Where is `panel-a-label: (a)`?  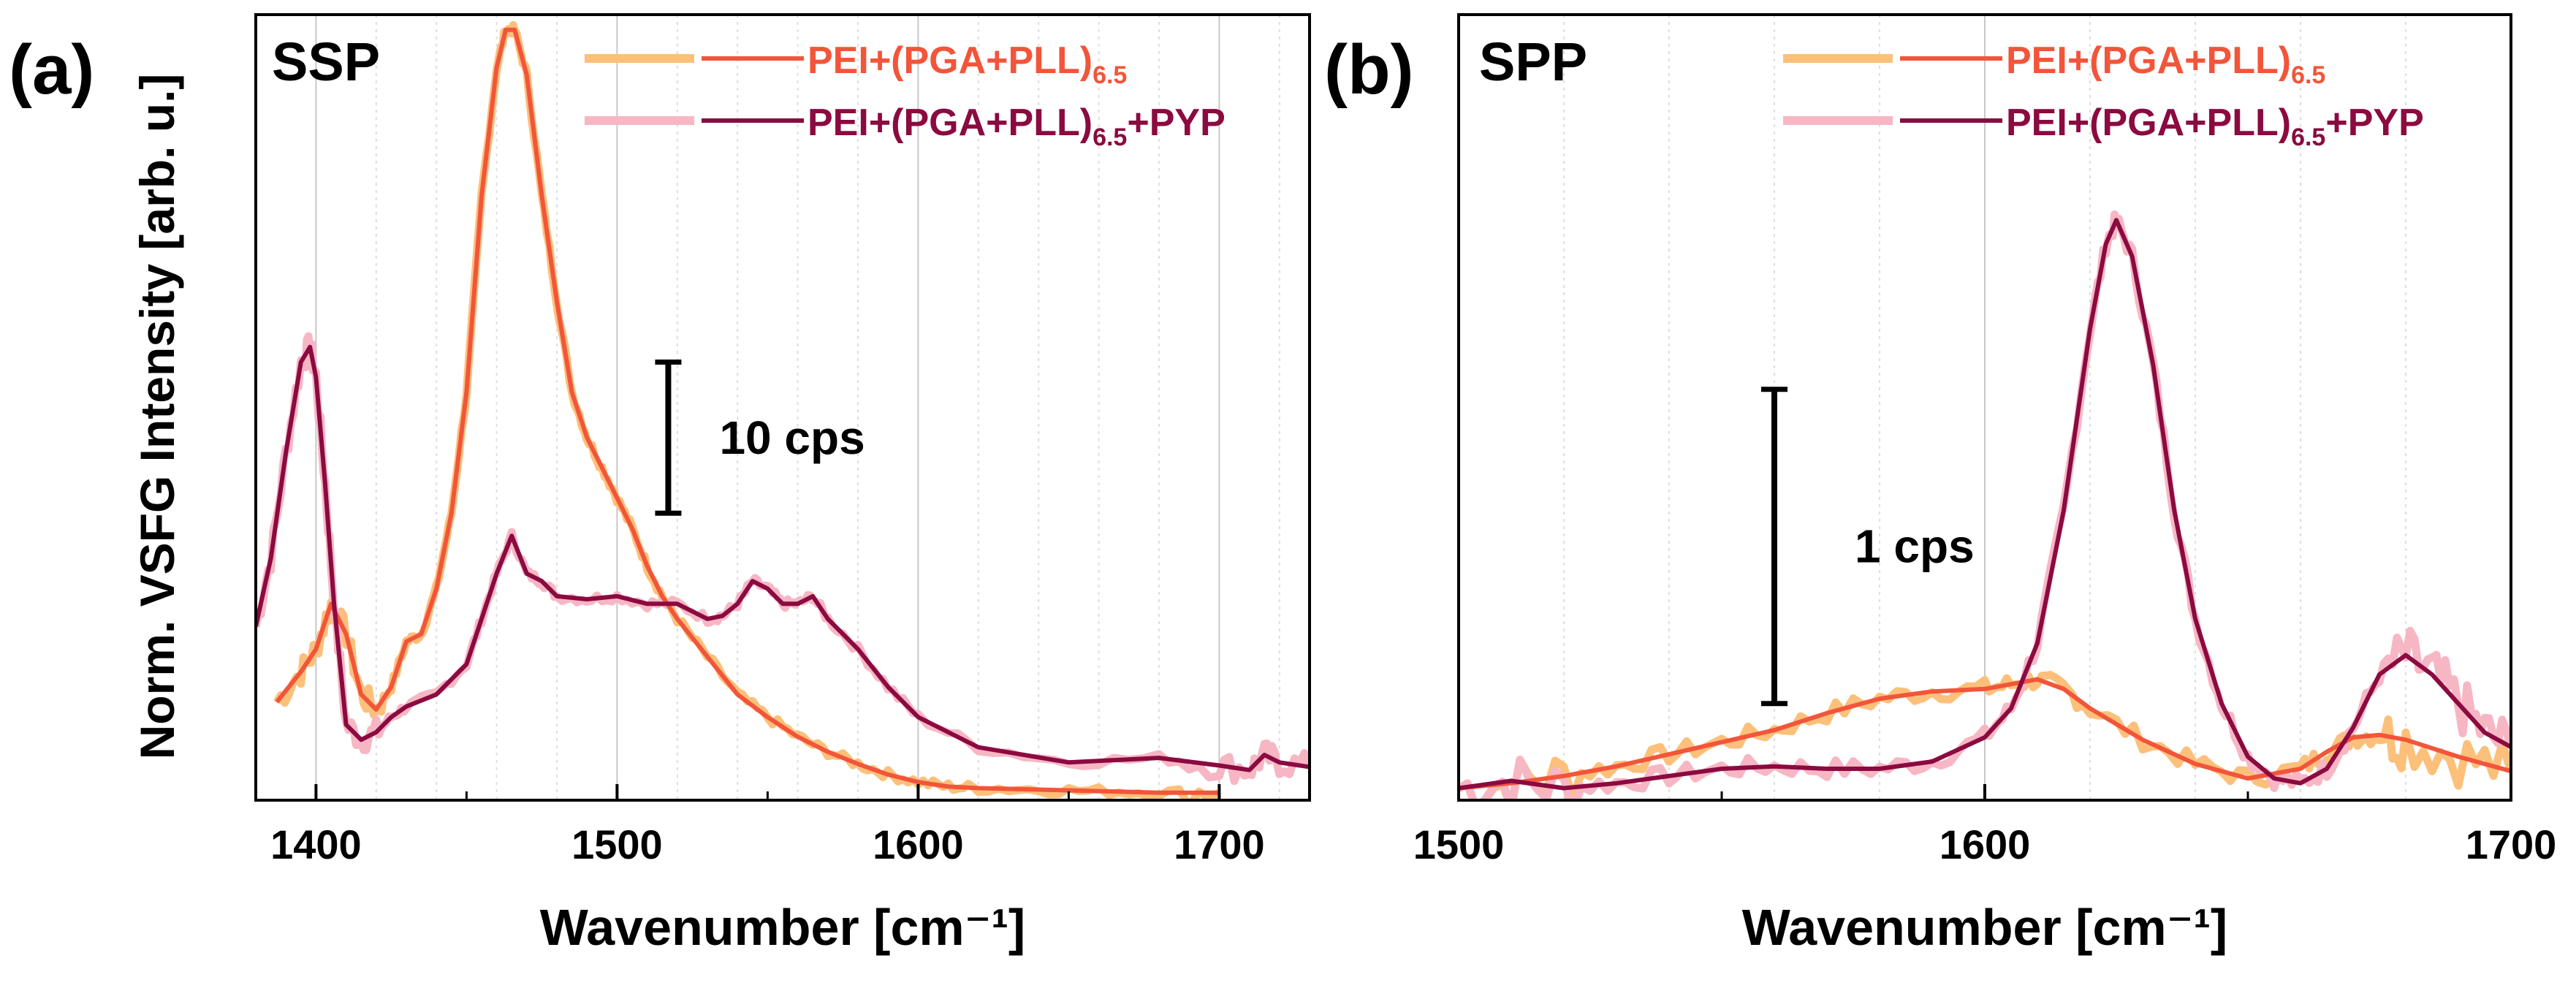
panel-a-label: (a) is located at coordinates (52, 70).